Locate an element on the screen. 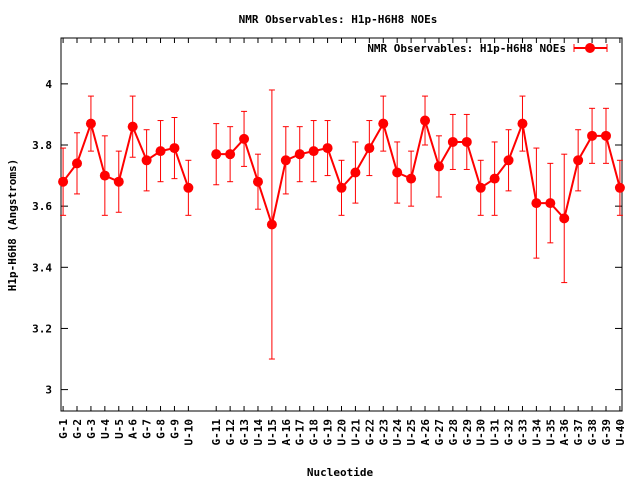 The width and height of the screenshot is (640, 480). x-tick-label: G-38 is located at coordinates (592, 432).